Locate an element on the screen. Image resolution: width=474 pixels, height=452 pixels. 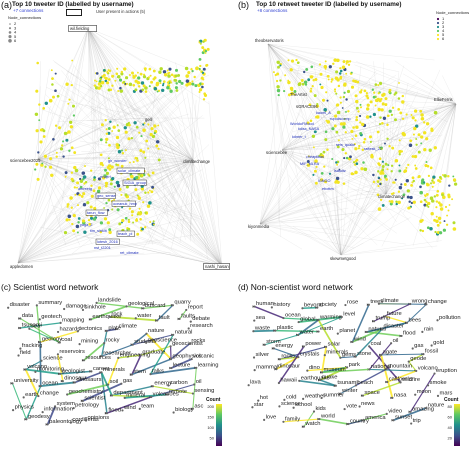
word-label: data is located at coordinates (28, 316).